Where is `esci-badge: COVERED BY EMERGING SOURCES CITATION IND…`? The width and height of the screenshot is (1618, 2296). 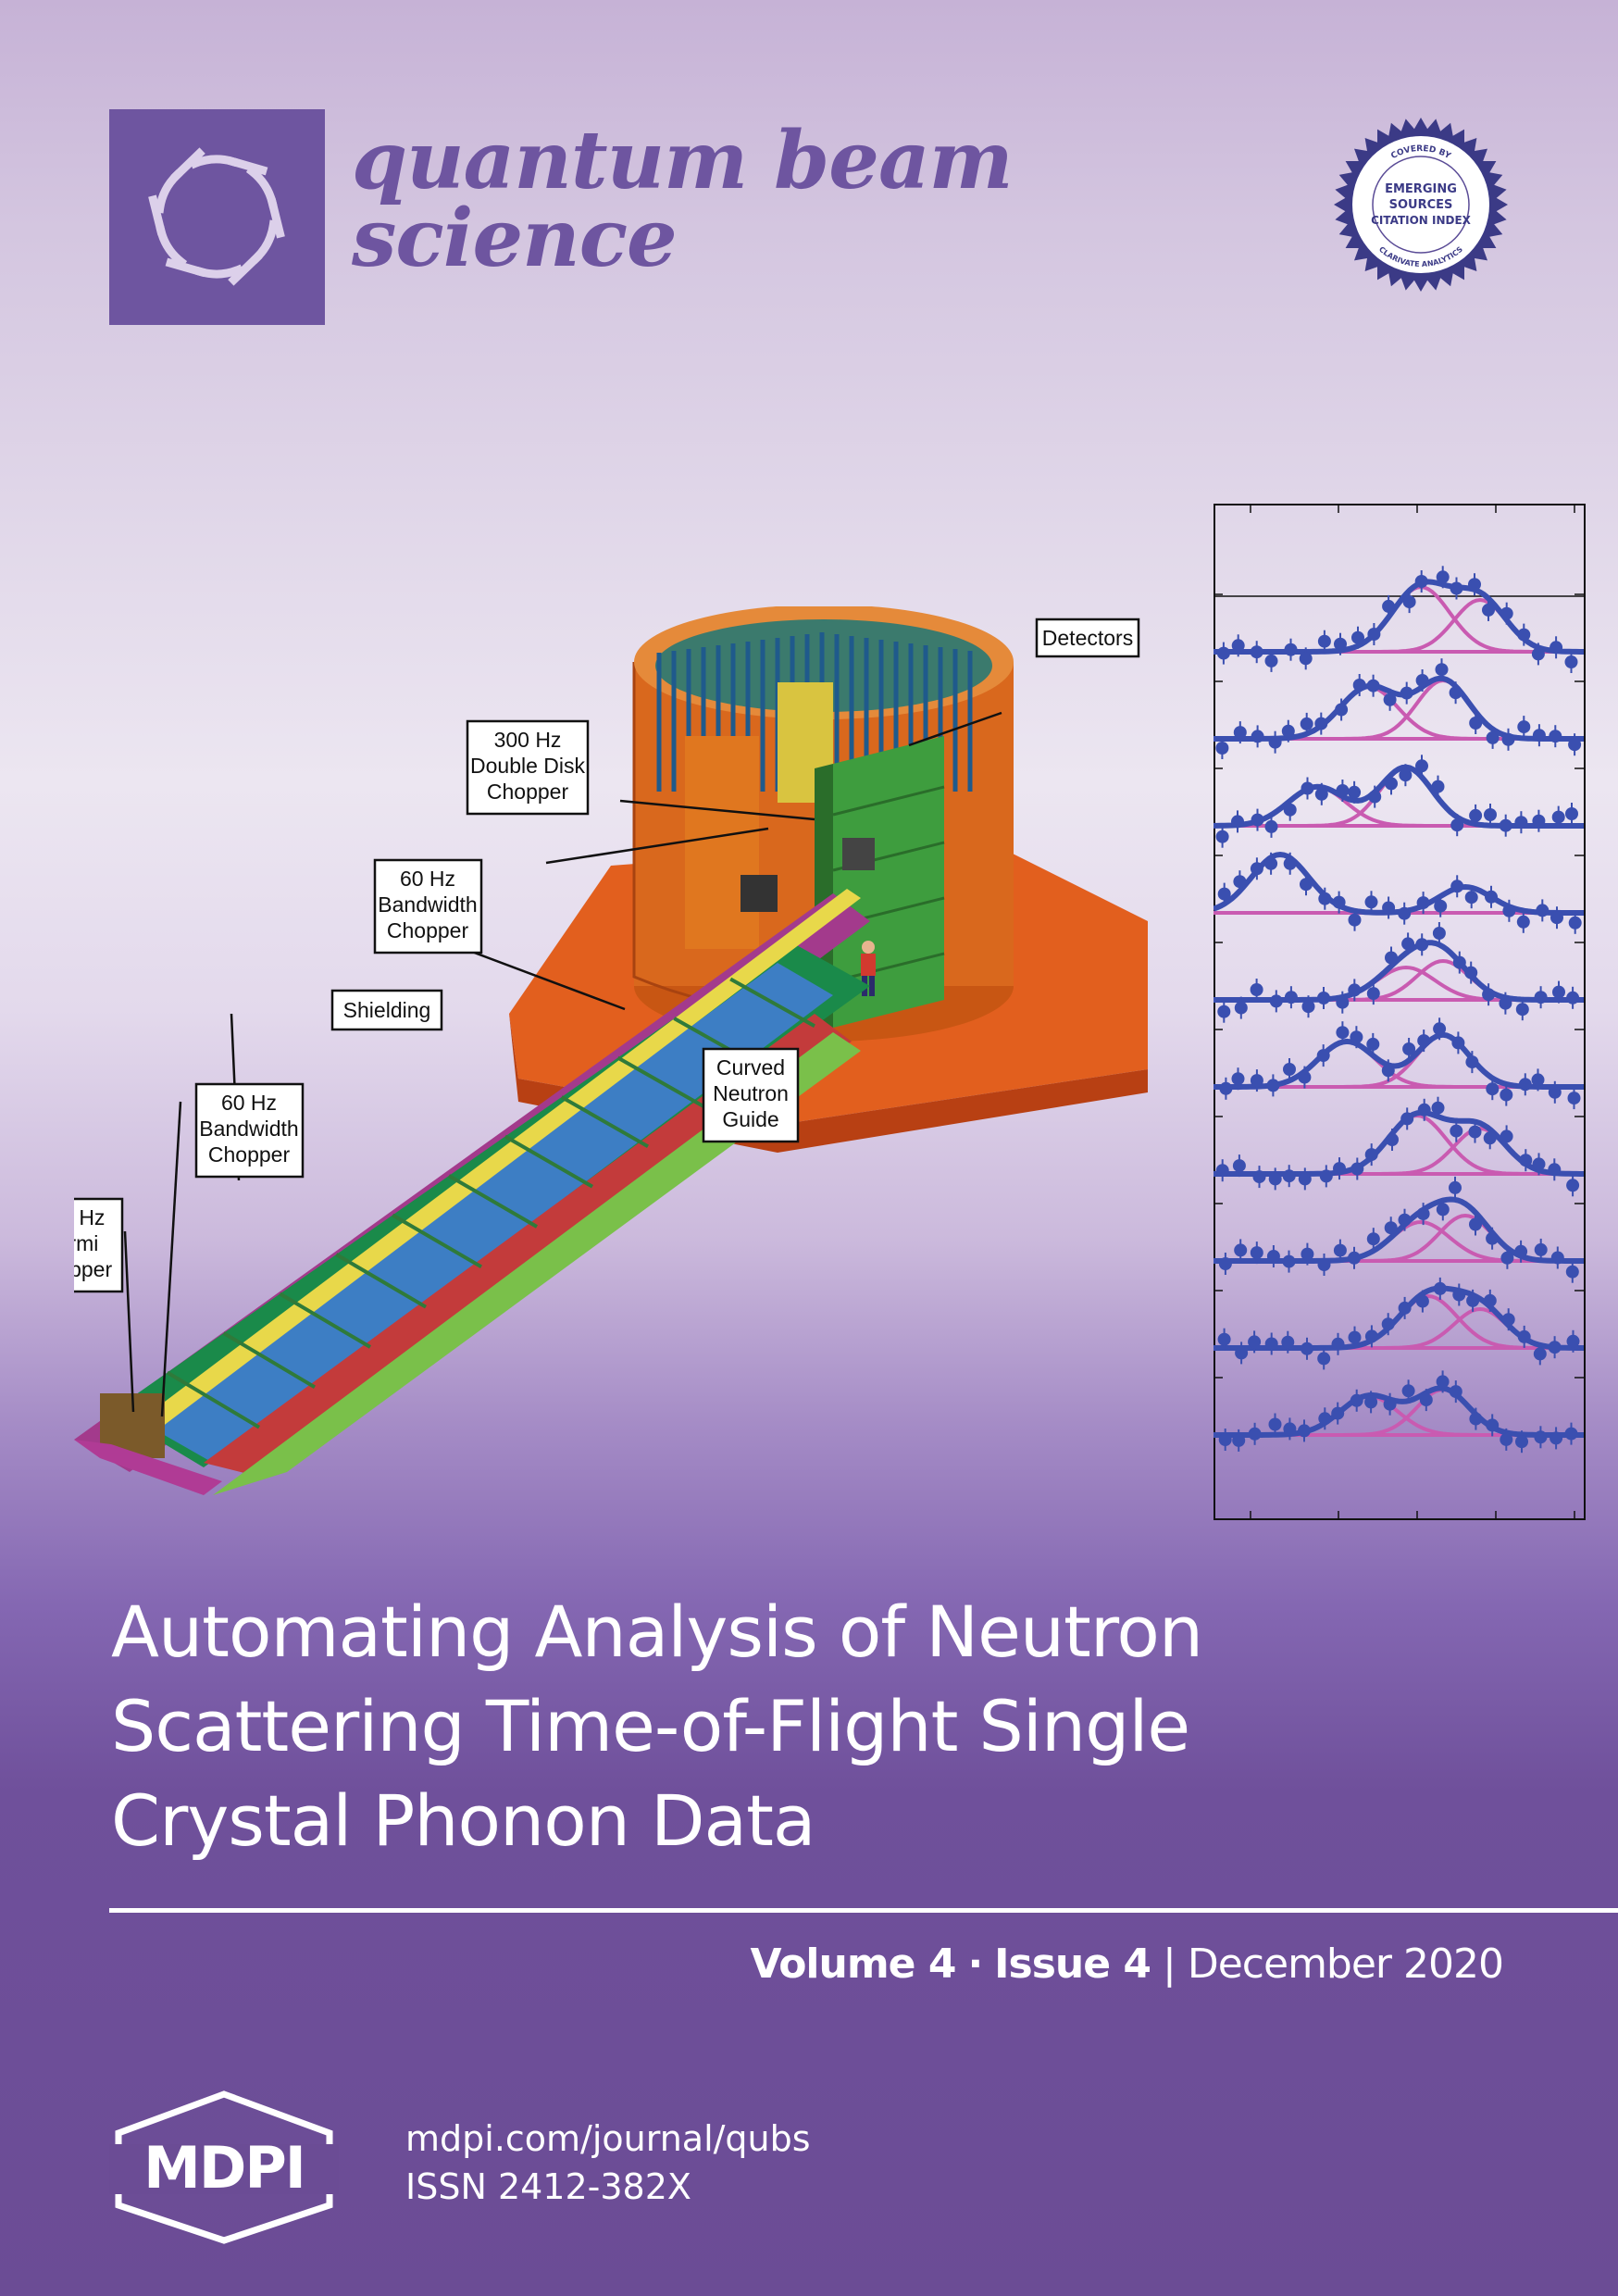
esci-badge: COVERED BY EMERGING SOURCES CITATION IND… is located at coordinates (1421, 205).